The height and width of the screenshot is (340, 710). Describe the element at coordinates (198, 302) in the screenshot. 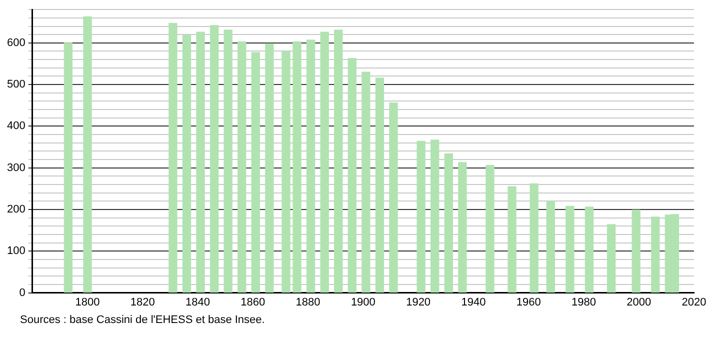

I see `x-tick-label: 1840` at that location.